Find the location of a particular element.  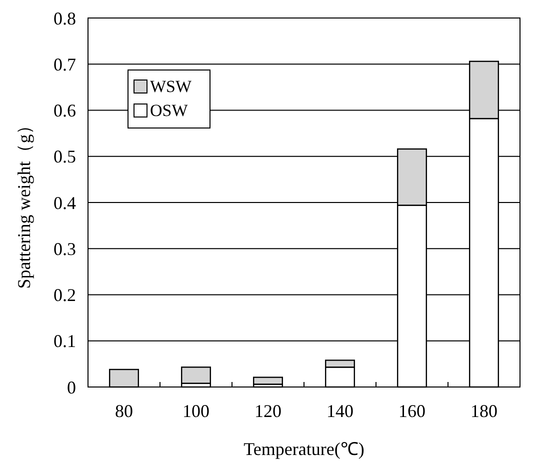

x-tick-label: 140 is located at coordinates (340, 411).